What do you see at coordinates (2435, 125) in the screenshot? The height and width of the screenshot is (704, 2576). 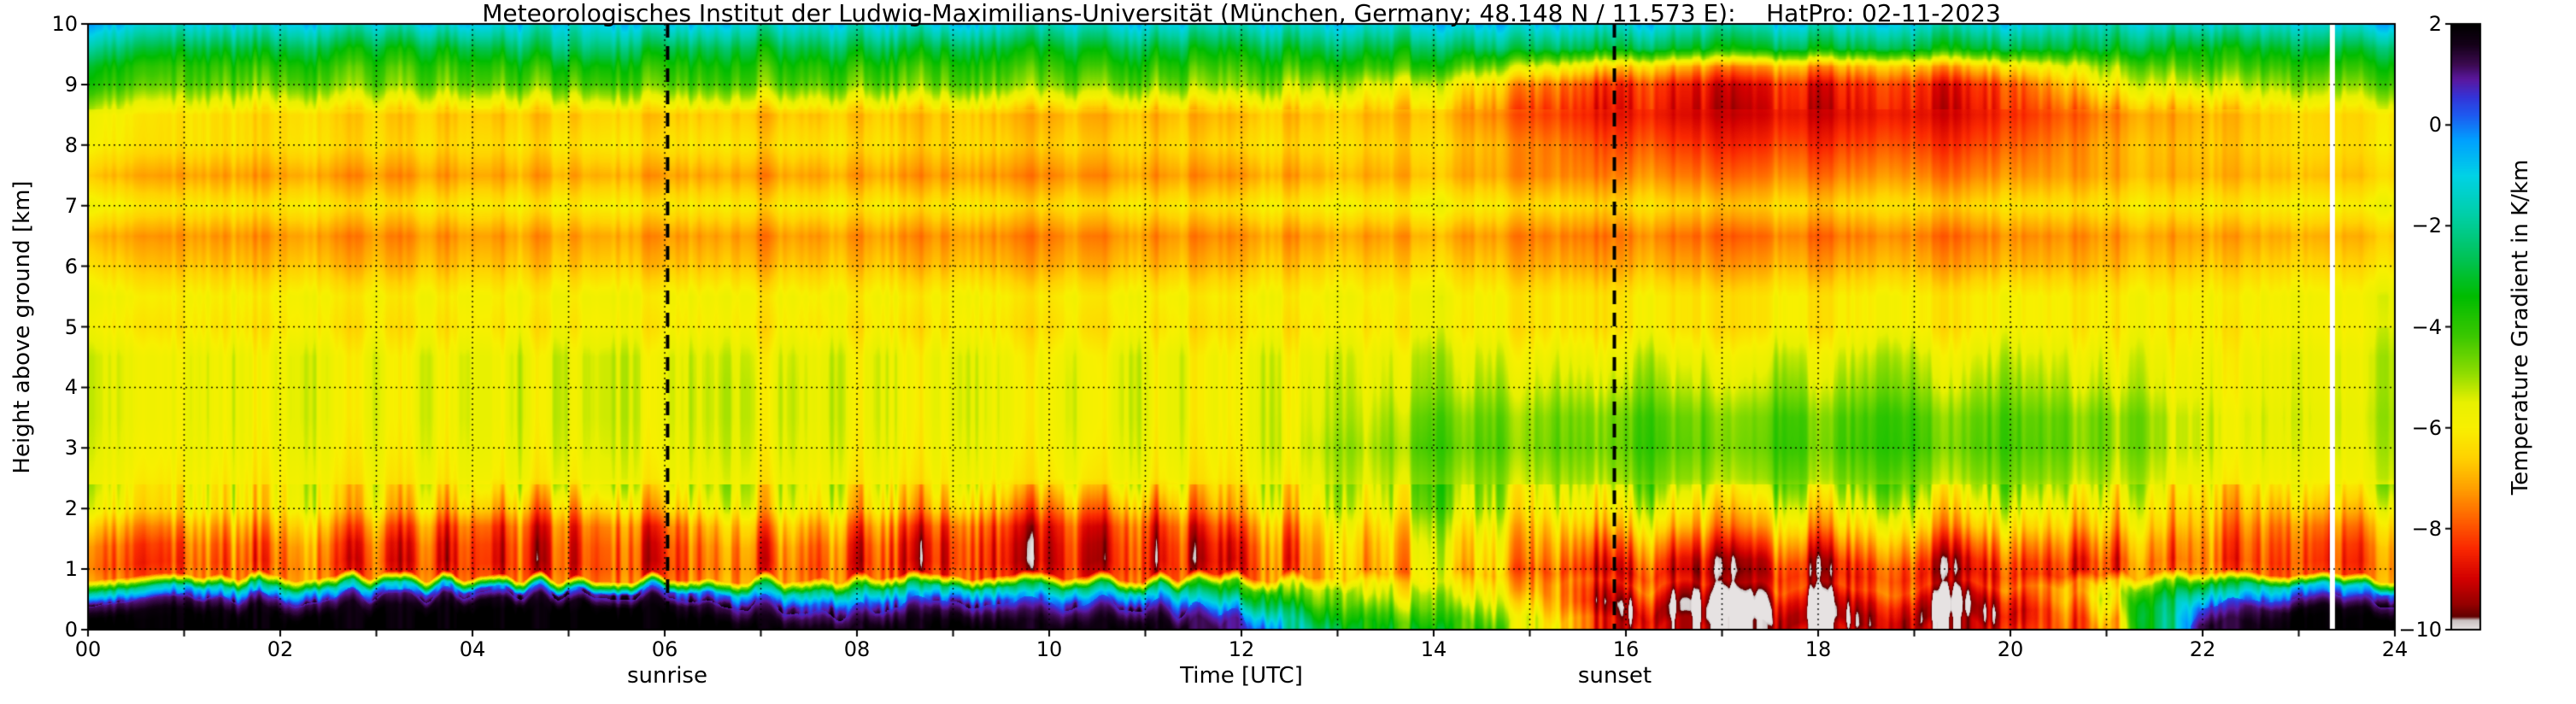 I see `colorbar-tick-label: 0` at bounding box center [2435, 125].